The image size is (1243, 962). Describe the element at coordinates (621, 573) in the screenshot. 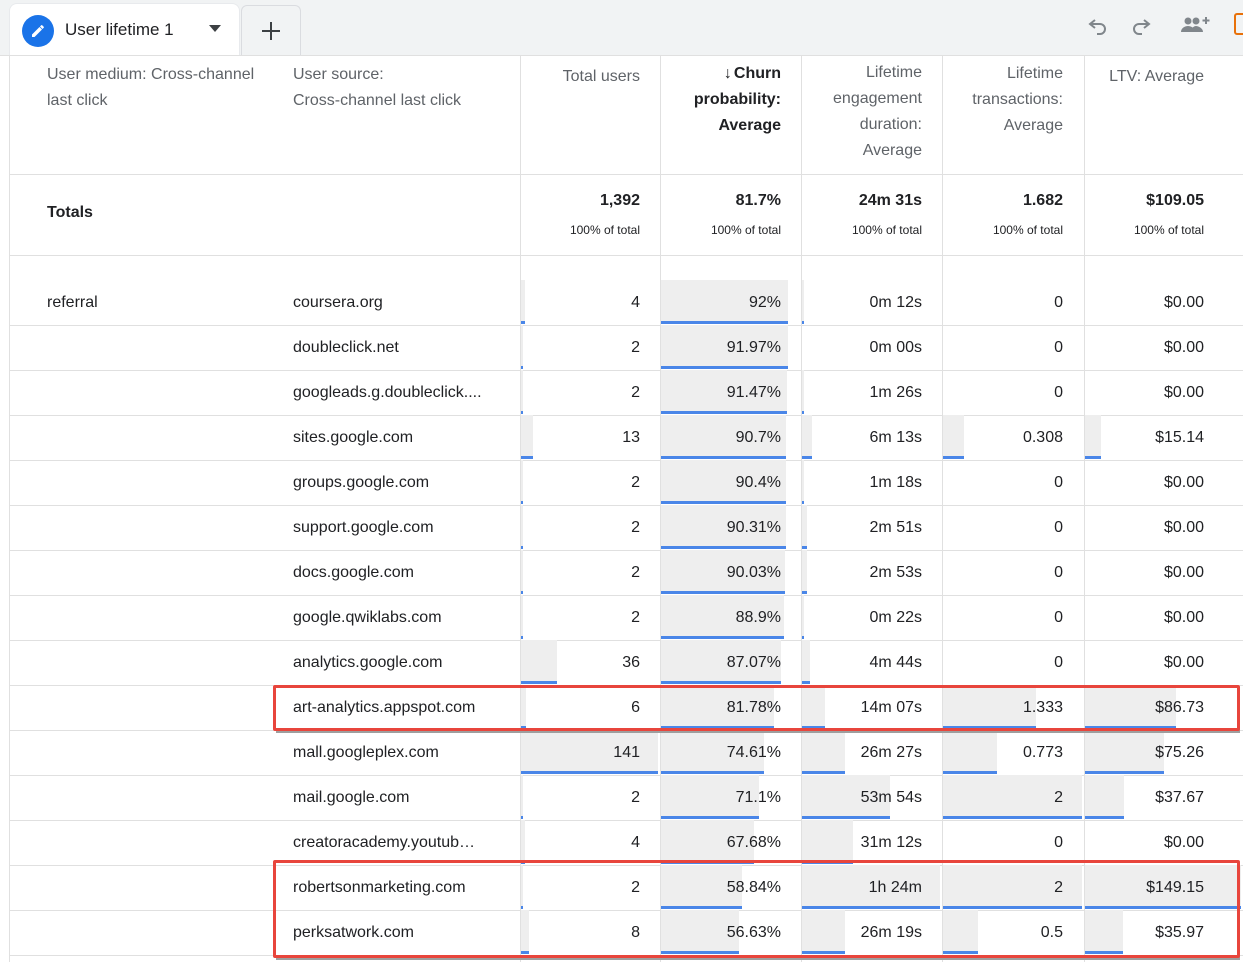

I see `table-row: docs.google.com 2 90.03% 2m 53s 0 $0.00` at that location.